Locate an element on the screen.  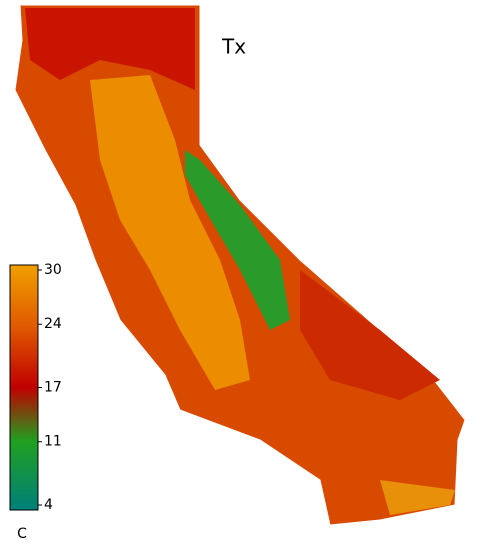
map-title: Tx is located at coordinates (233, 47).